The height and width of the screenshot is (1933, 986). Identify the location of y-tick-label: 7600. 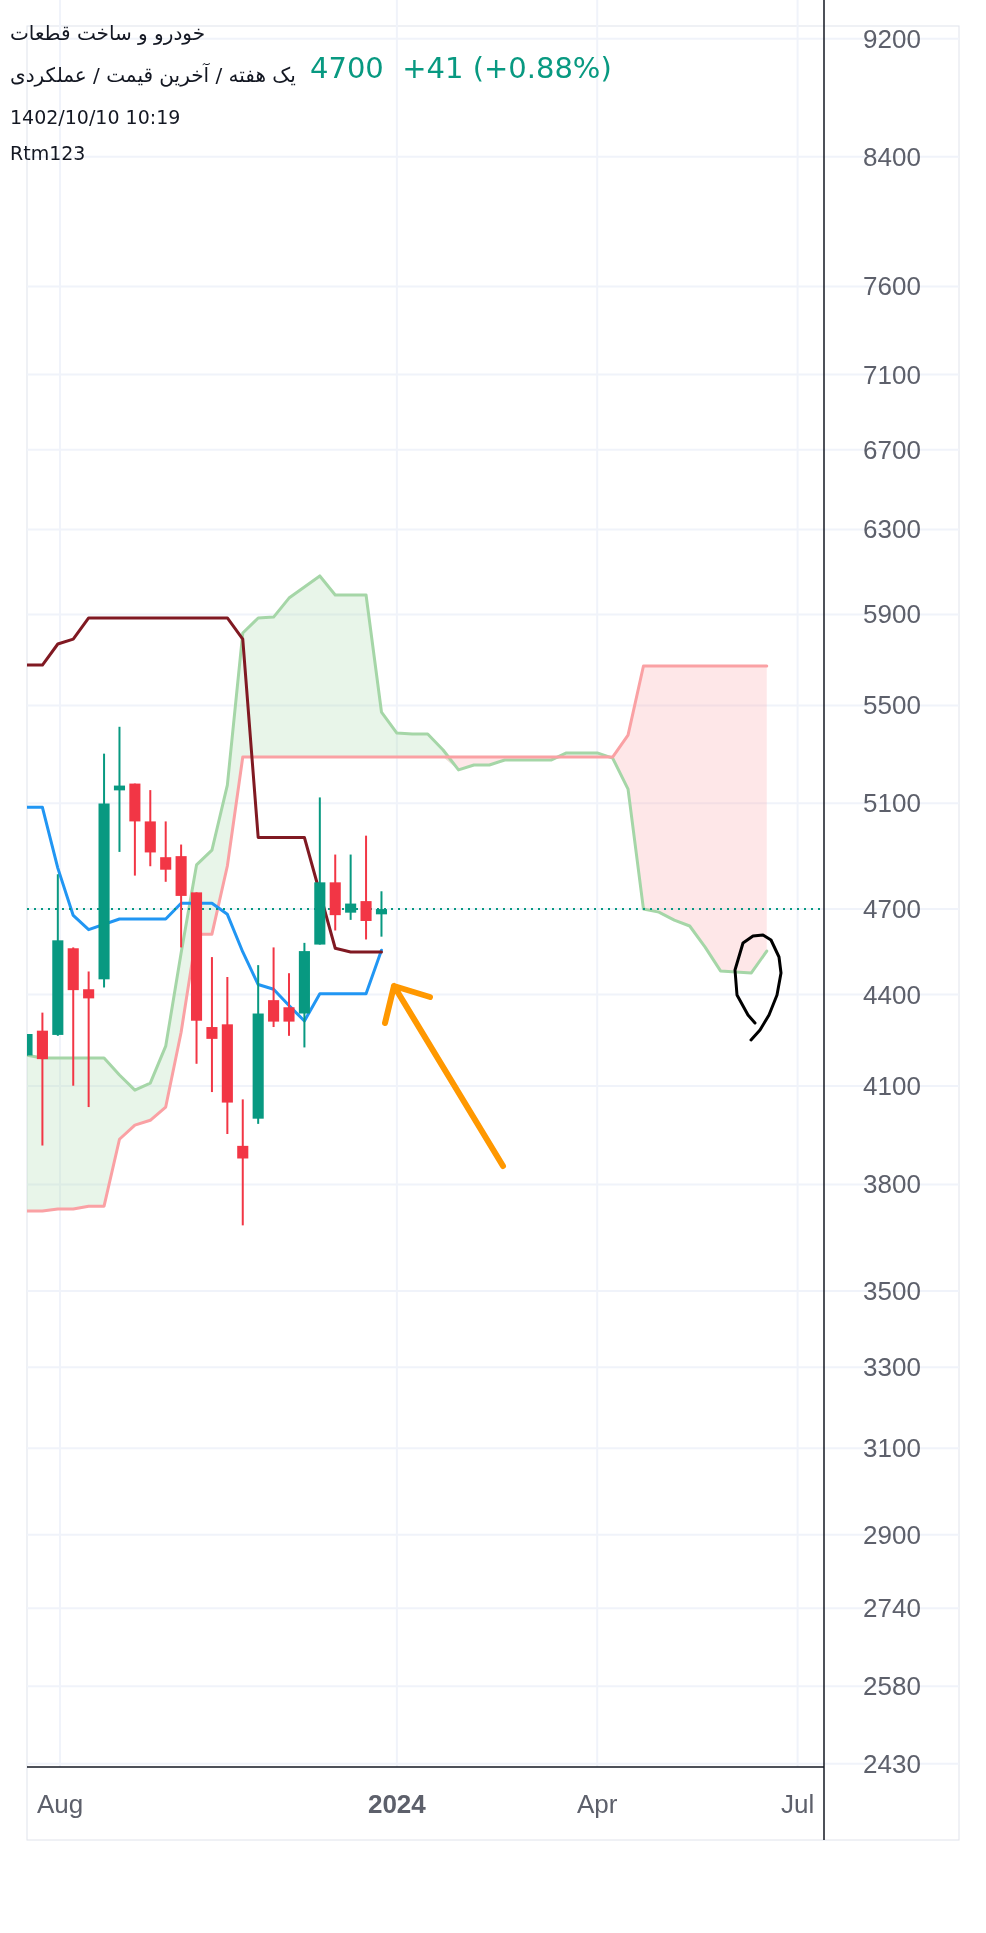
(892, 286).